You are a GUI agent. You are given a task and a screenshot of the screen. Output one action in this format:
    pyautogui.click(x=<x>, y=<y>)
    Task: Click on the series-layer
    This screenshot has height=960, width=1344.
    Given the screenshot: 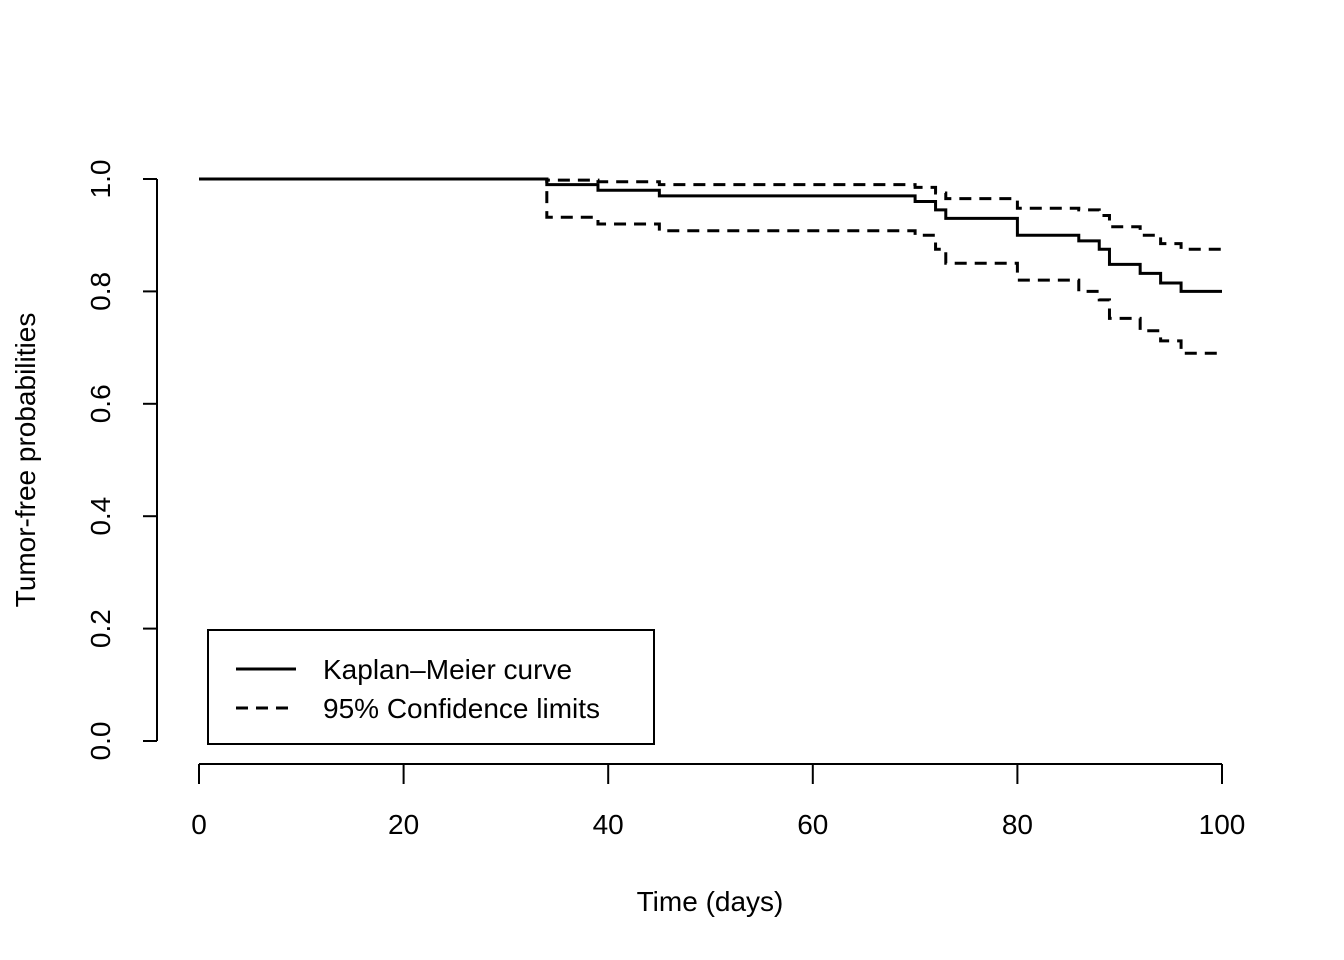 What is the action you would take?
    pyautogui.click(x=711, y=266)
    